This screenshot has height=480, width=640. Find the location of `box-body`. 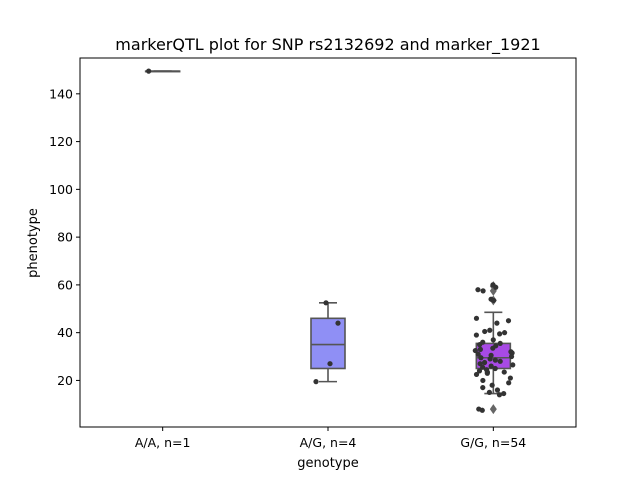

box-body is located at coordinates (328, 343).